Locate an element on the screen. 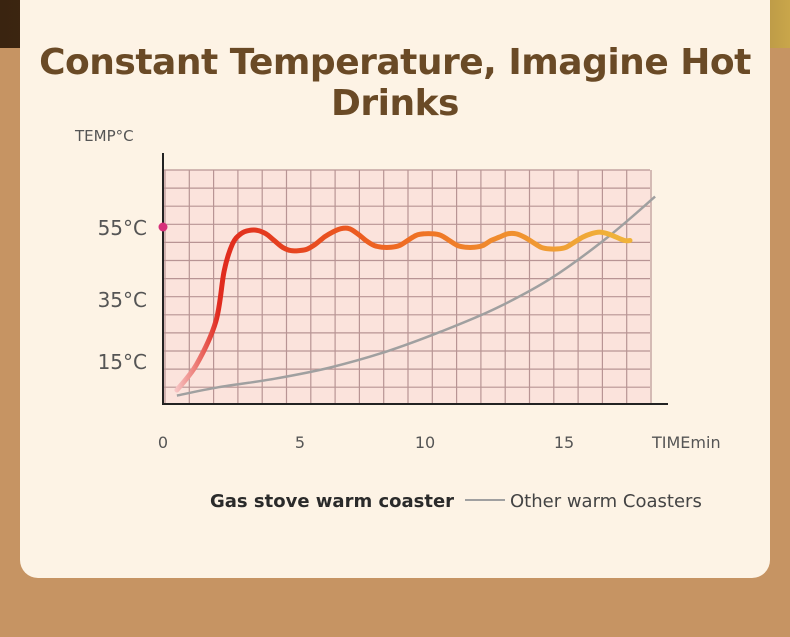 The width and height of the screenshot is (790, 637). x-ticks: 0 5 10 15 is located at coordinates (366, 442).